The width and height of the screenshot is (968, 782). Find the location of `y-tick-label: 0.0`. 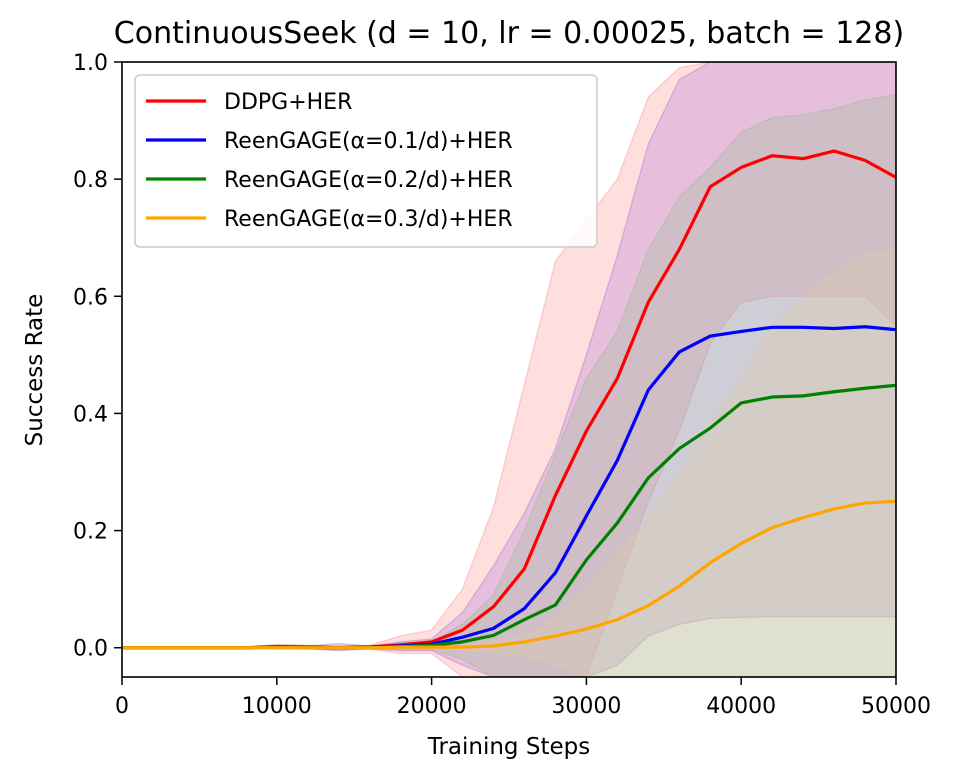

y-tick-label: 0.0 is located at coordinates (90, 649).